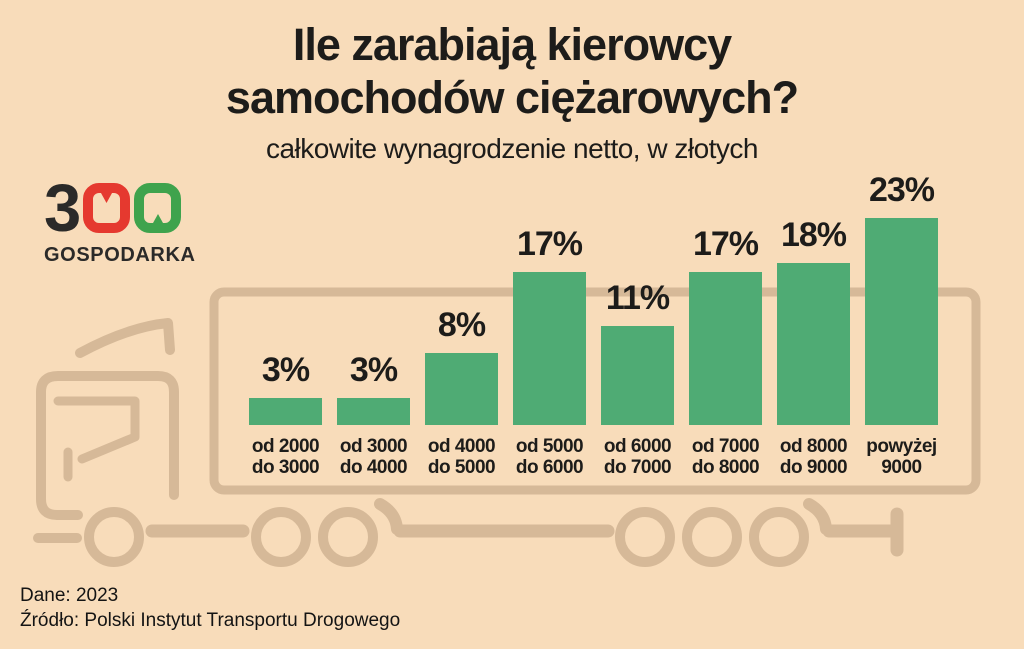 Image resolution: width=1024 pixels, height=649 pixels. I want to click on logo-300gospodarka: 3 GOSPODARKA, so click(120, 219).